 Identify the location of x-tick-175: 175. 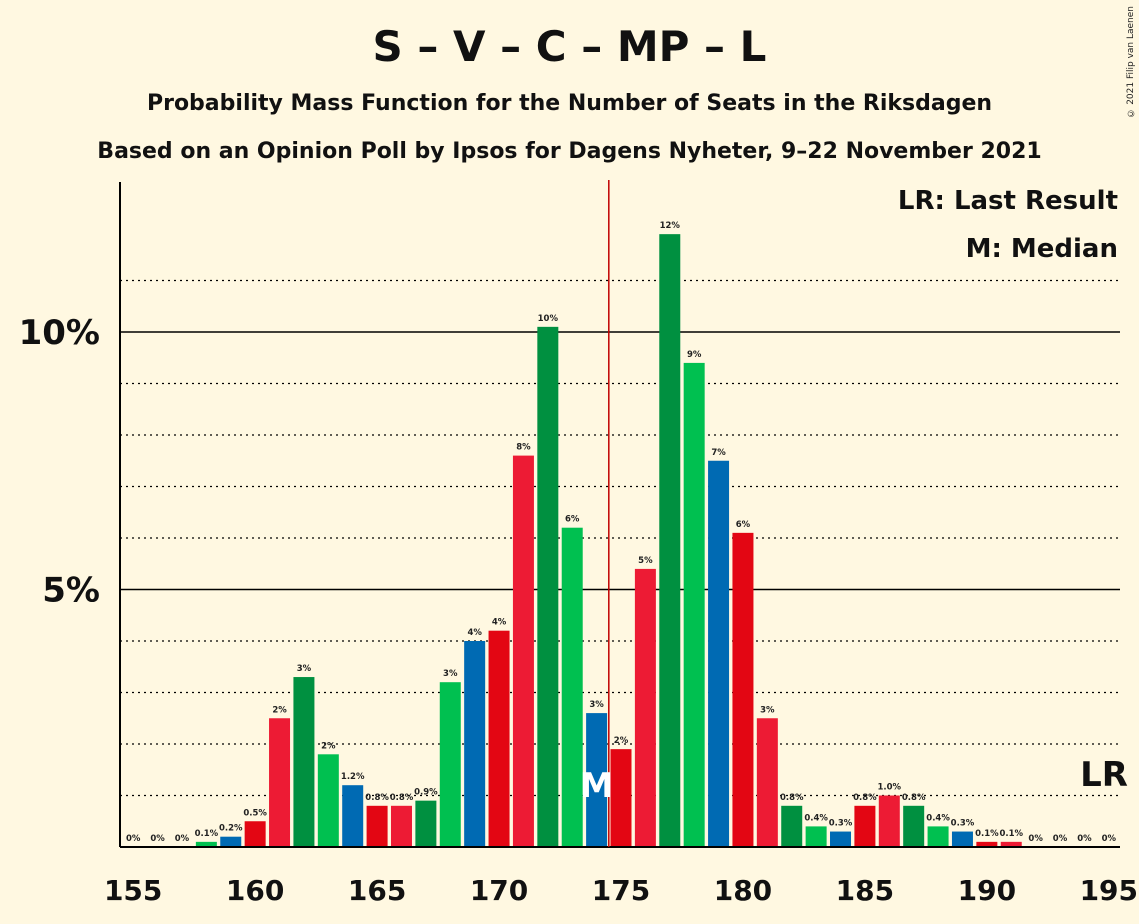
(621, 890).